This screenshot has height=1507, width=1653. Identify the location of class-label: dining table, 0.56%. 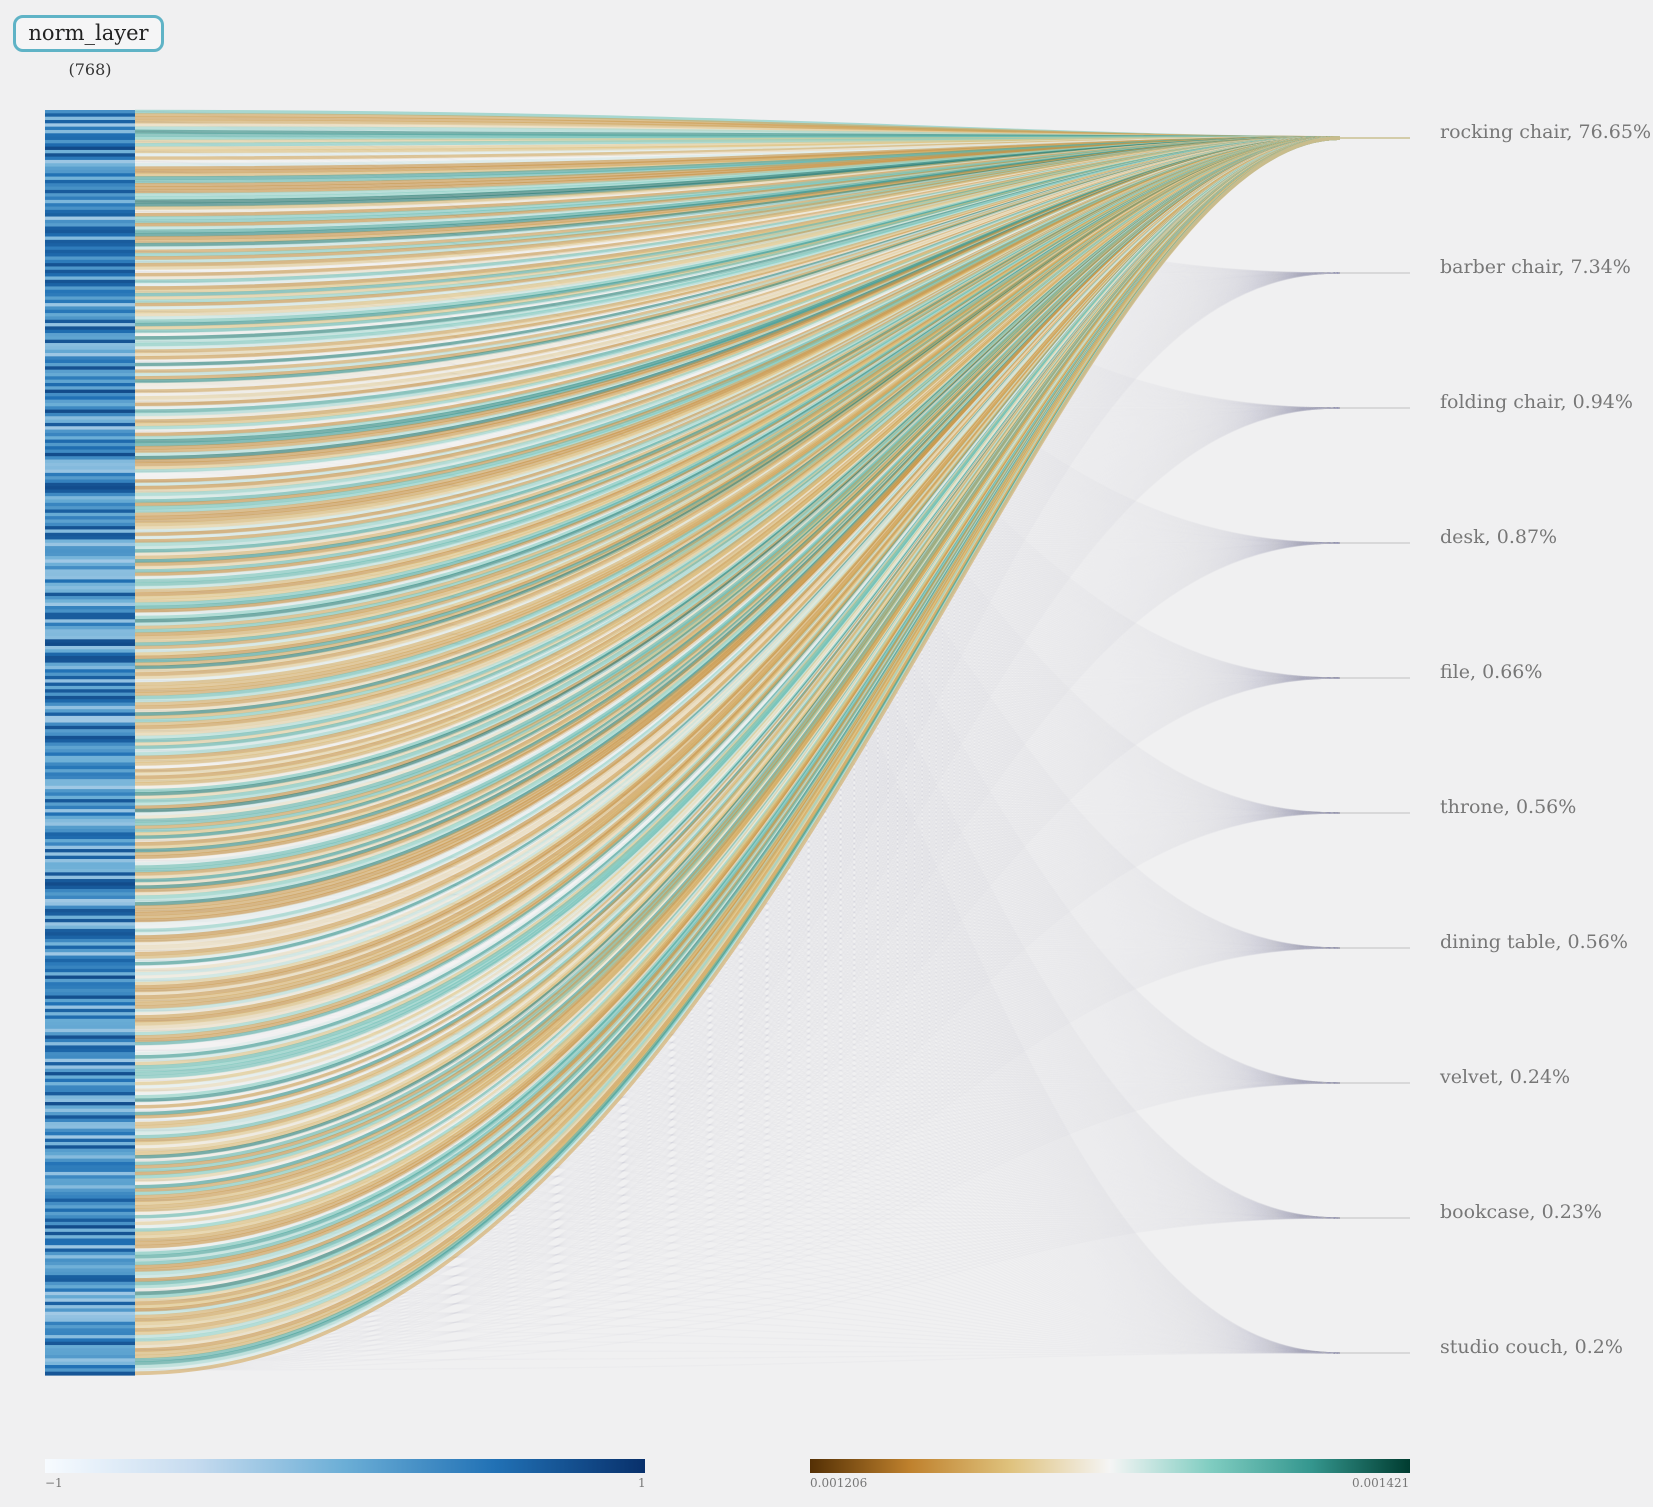
(1534, 942).